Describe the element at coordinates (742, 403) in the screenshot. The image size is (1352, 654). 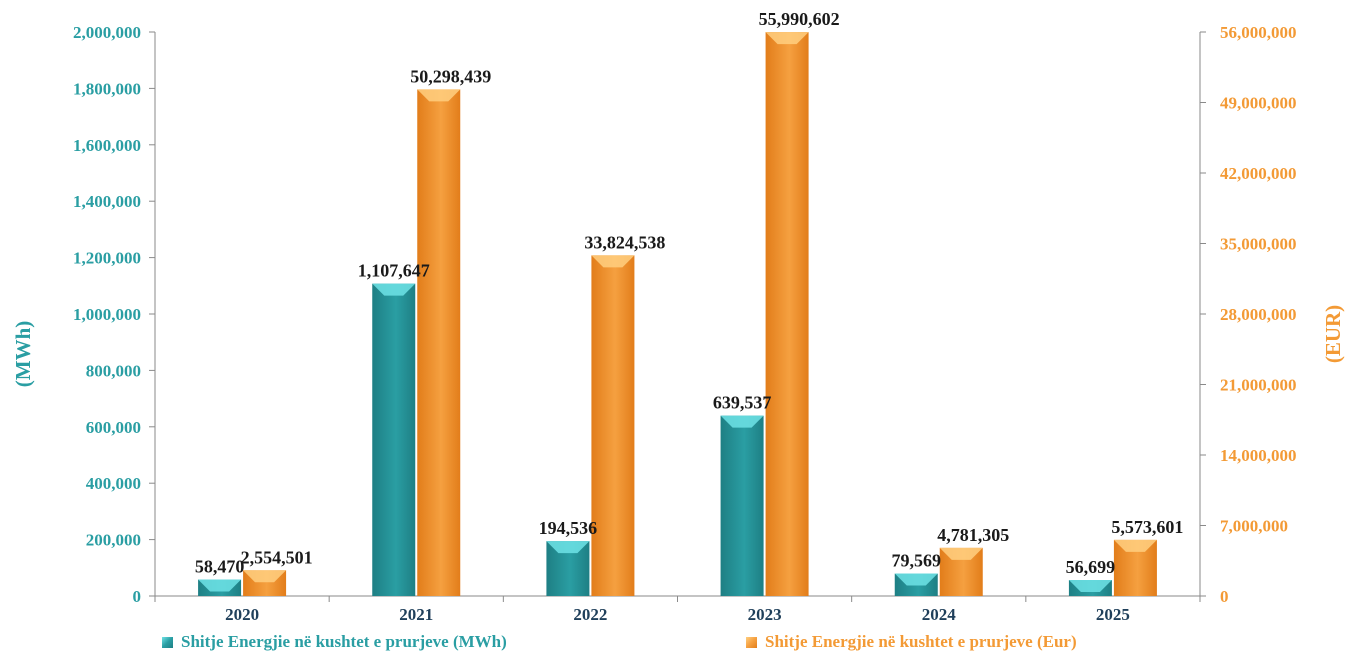
I see `data-label-mwh: 639,537` at that location.